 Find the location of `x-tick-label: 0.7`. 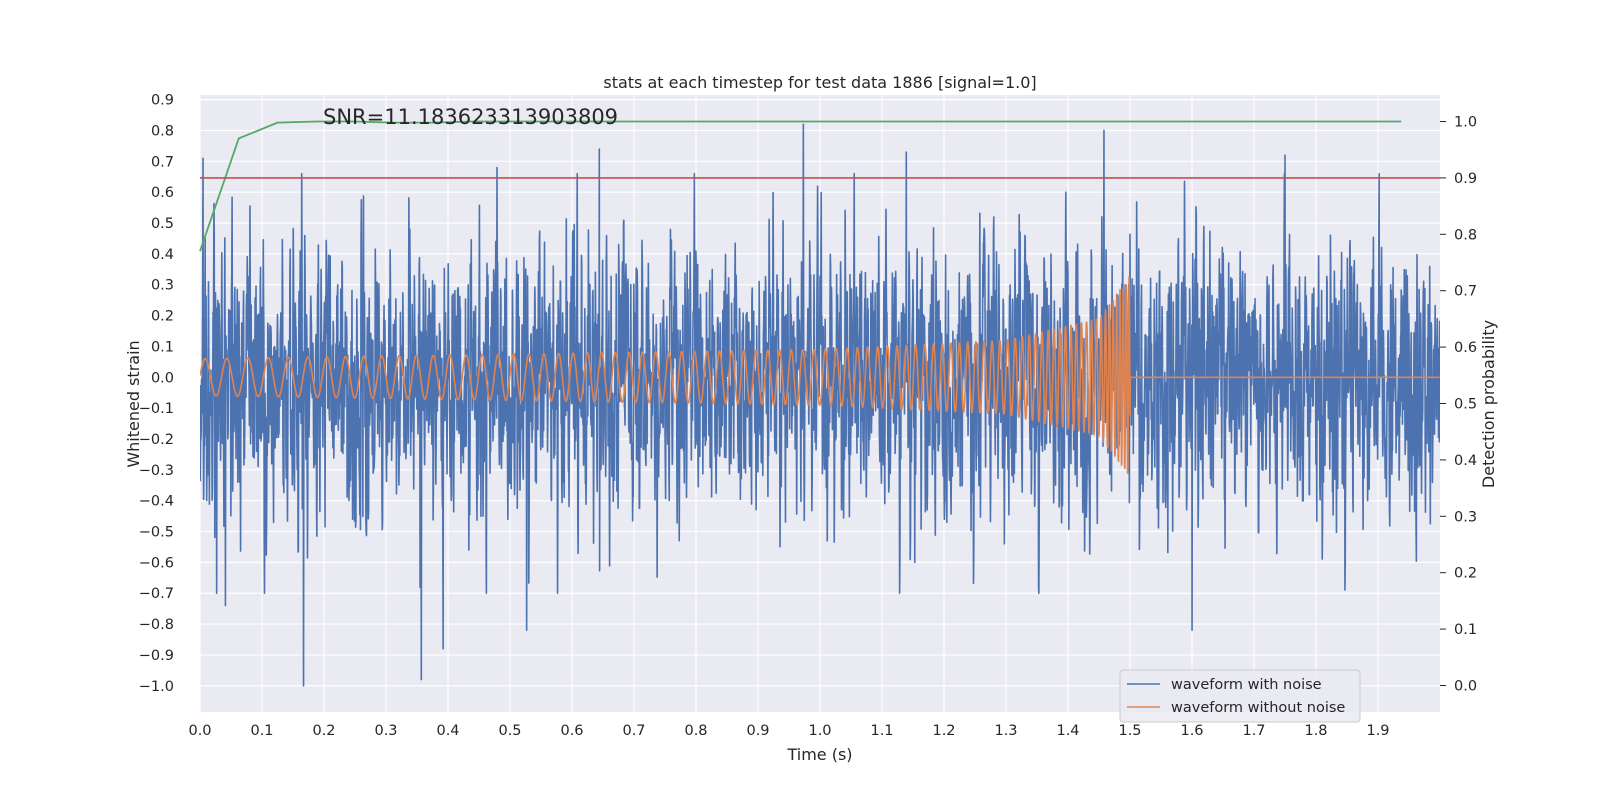

x-tick-label: 0.7 is located at coordinates (633, 731).